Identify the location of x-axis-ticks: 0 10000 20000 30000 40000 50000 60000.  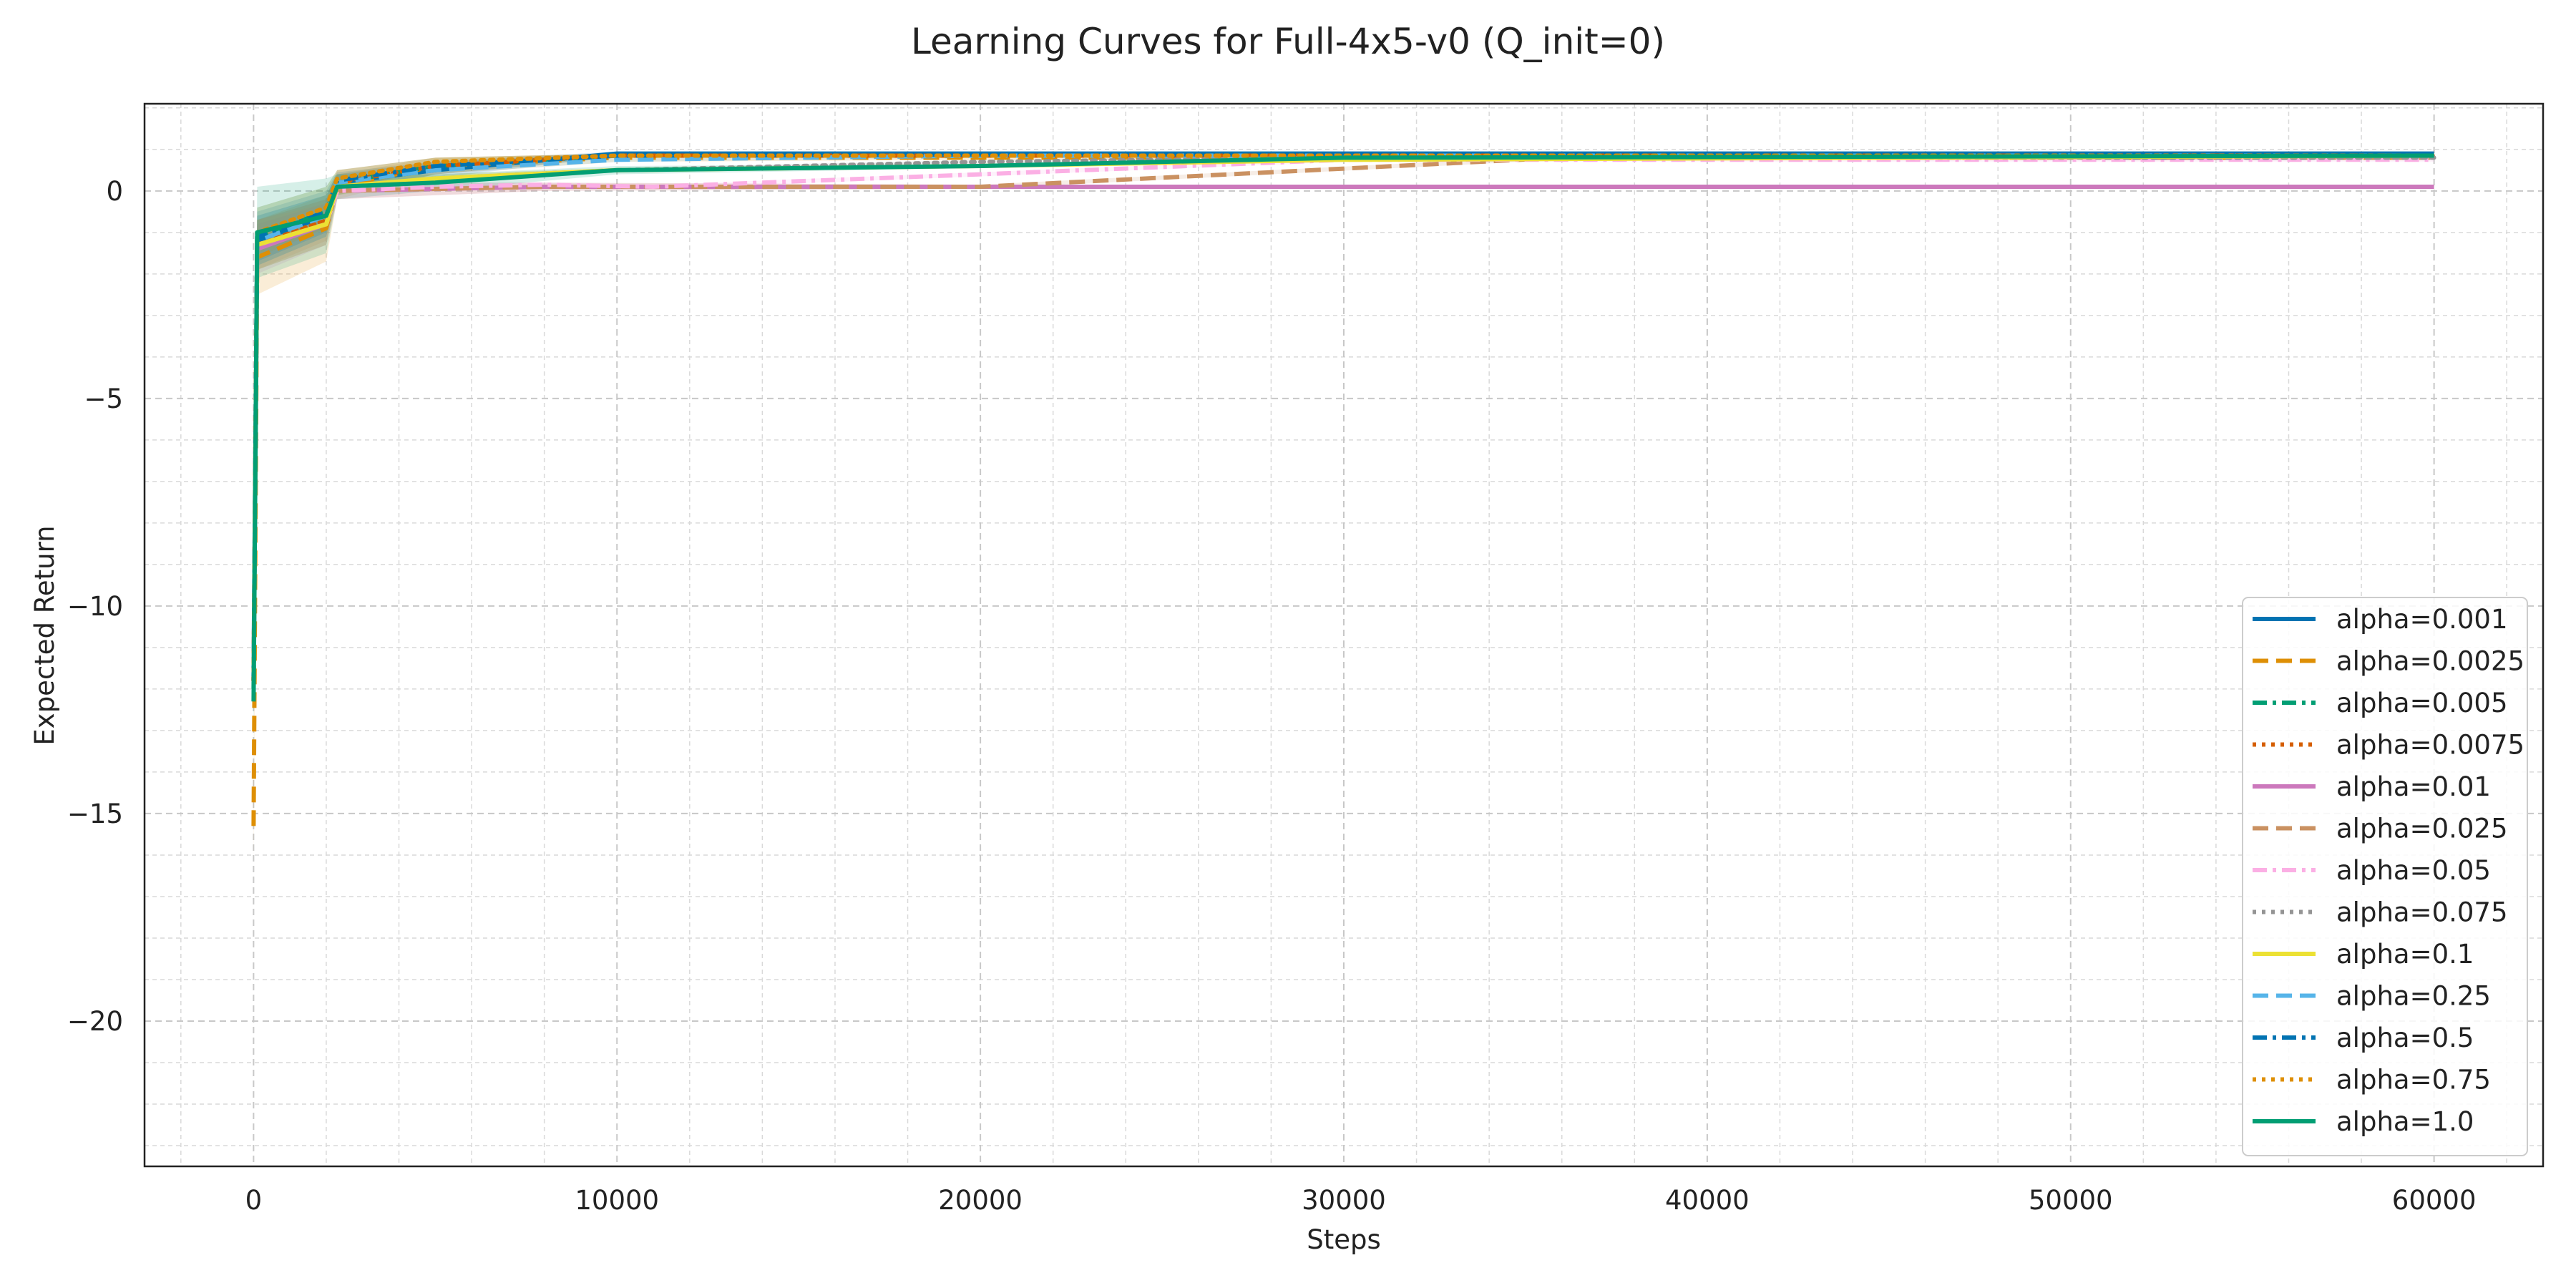
(1361, 1200).